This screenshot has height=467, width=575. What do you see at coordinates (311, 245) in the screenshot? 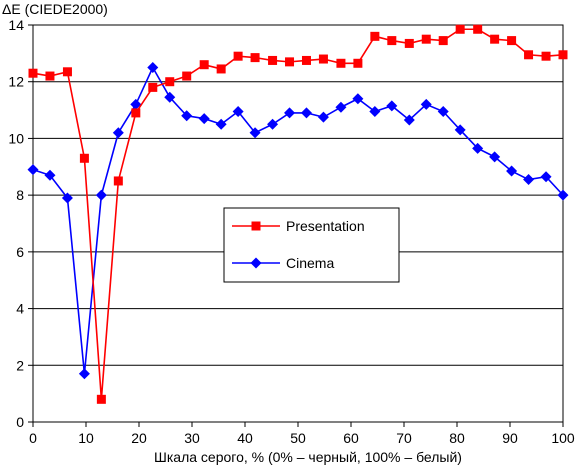
I see `legend-box` at bounding box center [311, 245].